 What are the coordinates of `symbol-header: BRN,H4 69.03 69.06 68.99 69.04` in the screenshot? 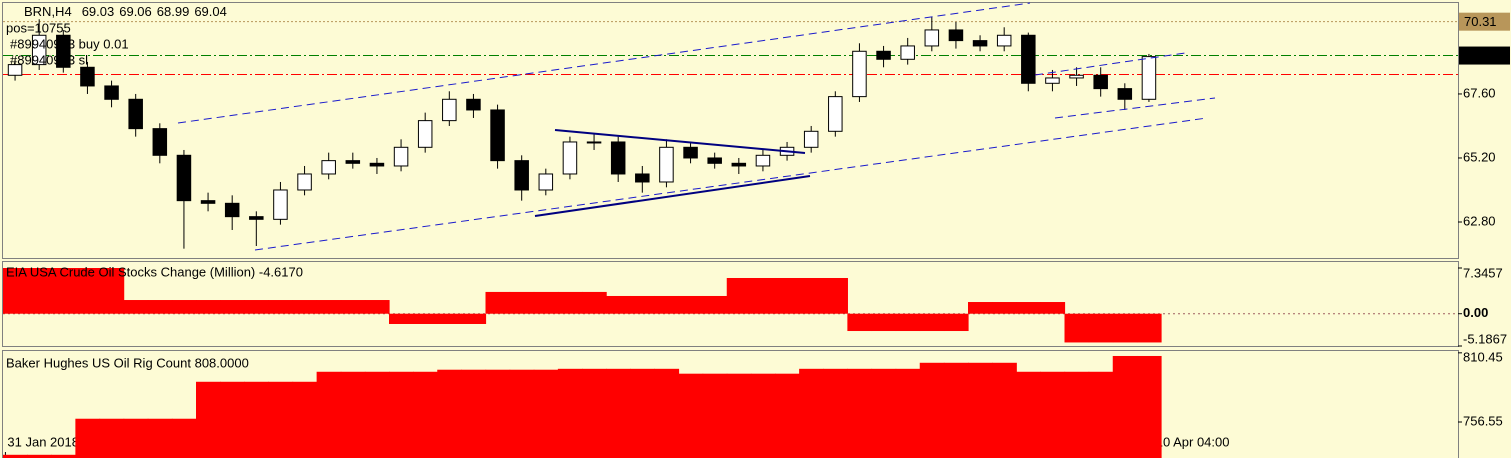 It's located at (125, 11).